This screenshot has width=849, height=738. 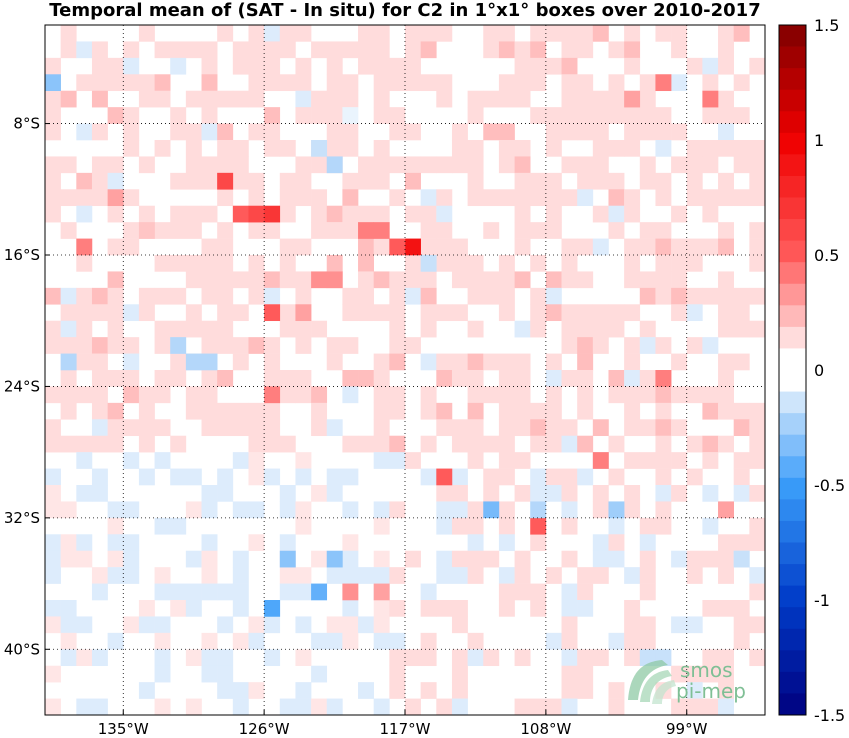 What do you see at coordinates (792, 510) in the screenshot?
I see `colorbar-segment` at bounding box center [792, 510].